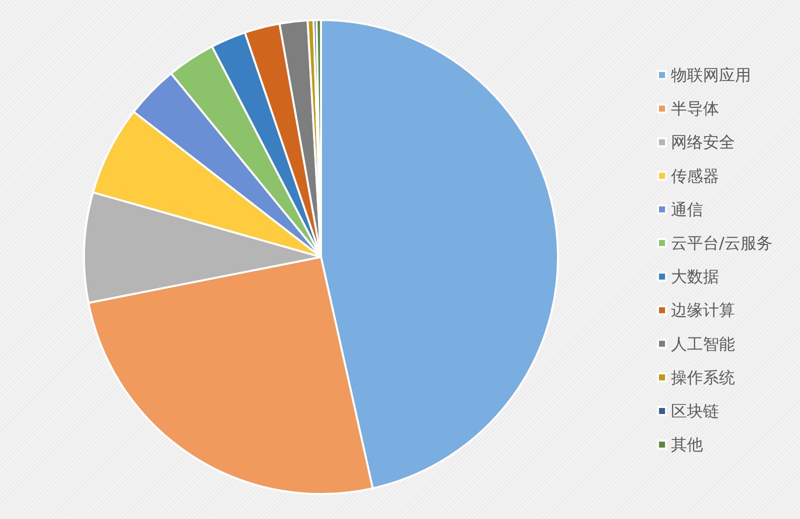 This screenshot has height=519, width=800. I want to click on legend-label: 网络安全, so click(703, 142).